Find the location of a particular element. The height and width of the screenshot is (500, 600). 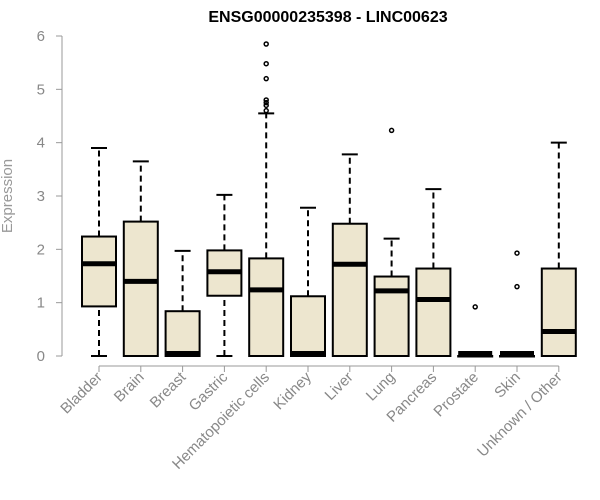

y-axis: 0 1 2 3 4 5 6 is located at coordinates (50, 196).